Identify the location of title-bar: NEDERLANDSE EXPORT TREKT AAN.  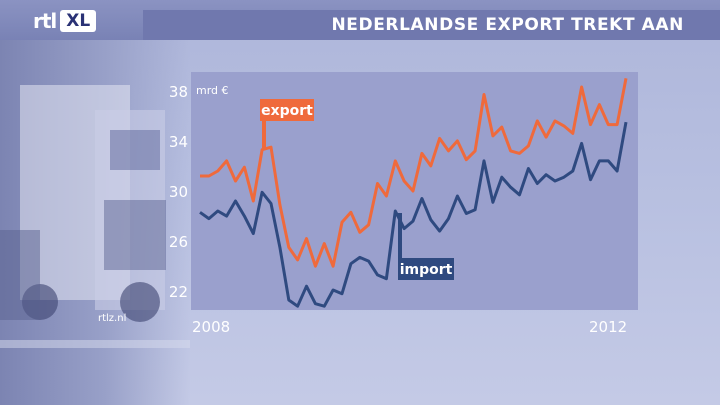
(431, 25).